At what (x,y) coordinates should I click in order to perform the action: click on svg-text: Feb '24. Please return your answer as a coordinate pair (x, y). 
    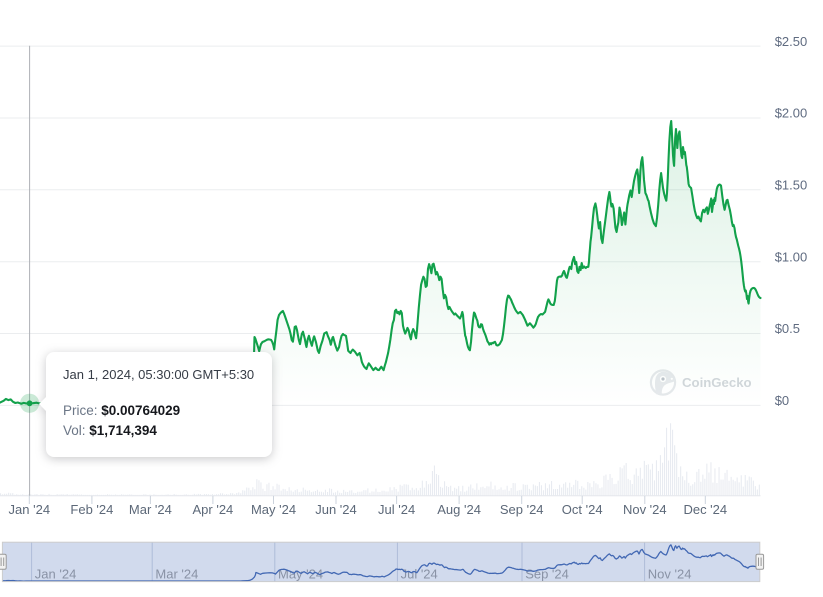
    Looking at the image, I should click on (91, 509).